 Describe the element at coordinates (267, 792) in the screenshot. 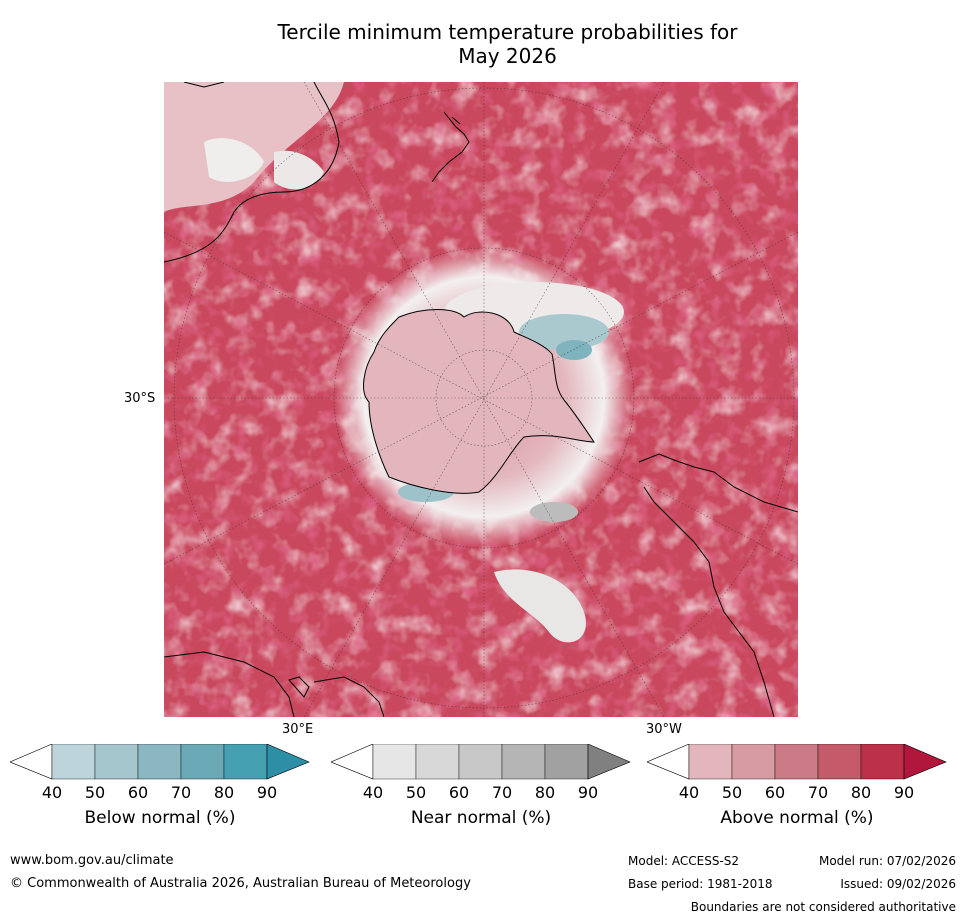

I see `below-tick-90: 90` at that location.